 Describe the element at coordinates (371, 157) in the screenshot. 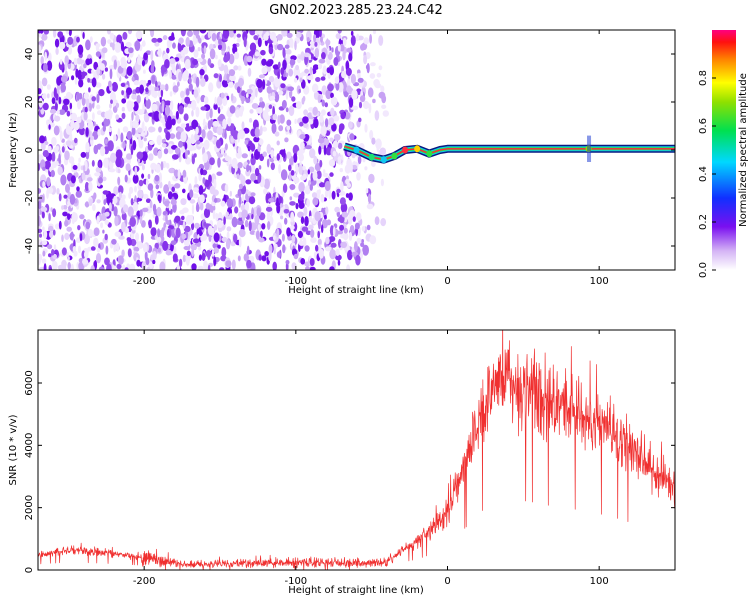

I see `signal-blob` at that location.